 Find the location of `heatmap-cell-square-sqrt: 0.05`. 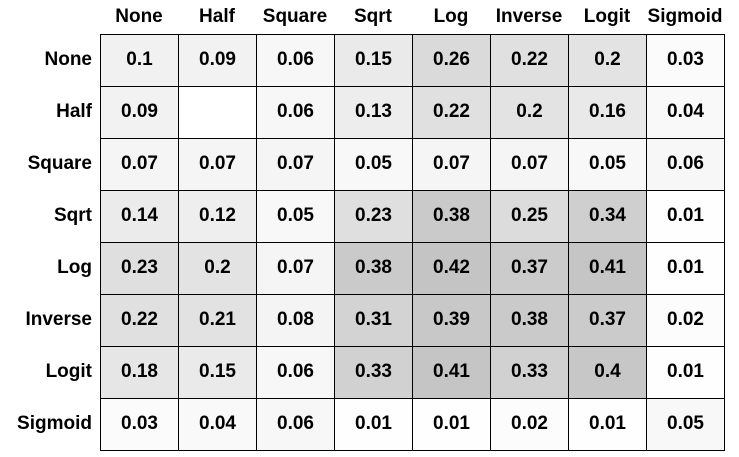

heatmap-cell-square-sqrt: 0.05 is located at coordinates (373, 164).